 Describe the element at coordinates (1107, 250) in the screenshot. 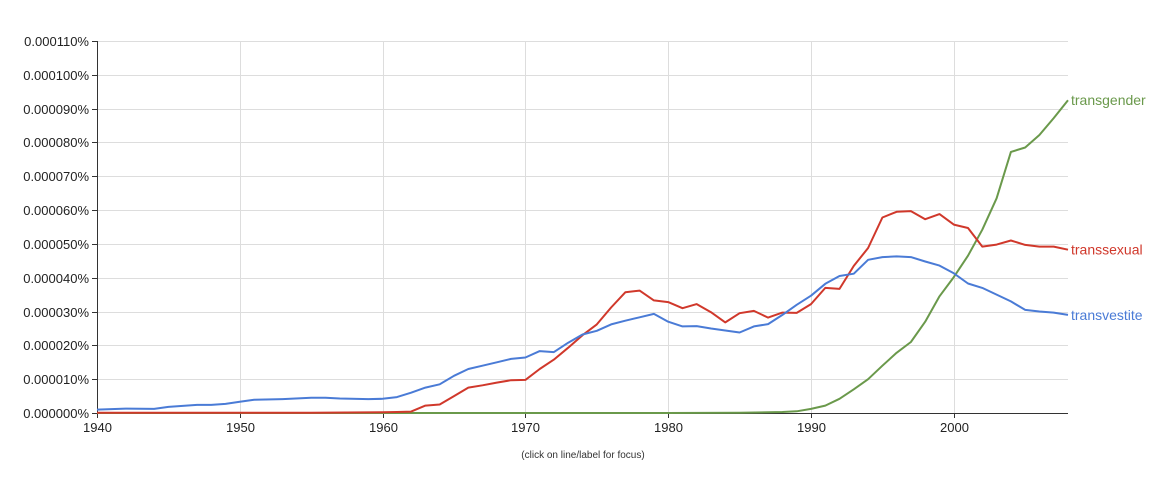

I see `series-label-transsexual: transsexual` at that location.